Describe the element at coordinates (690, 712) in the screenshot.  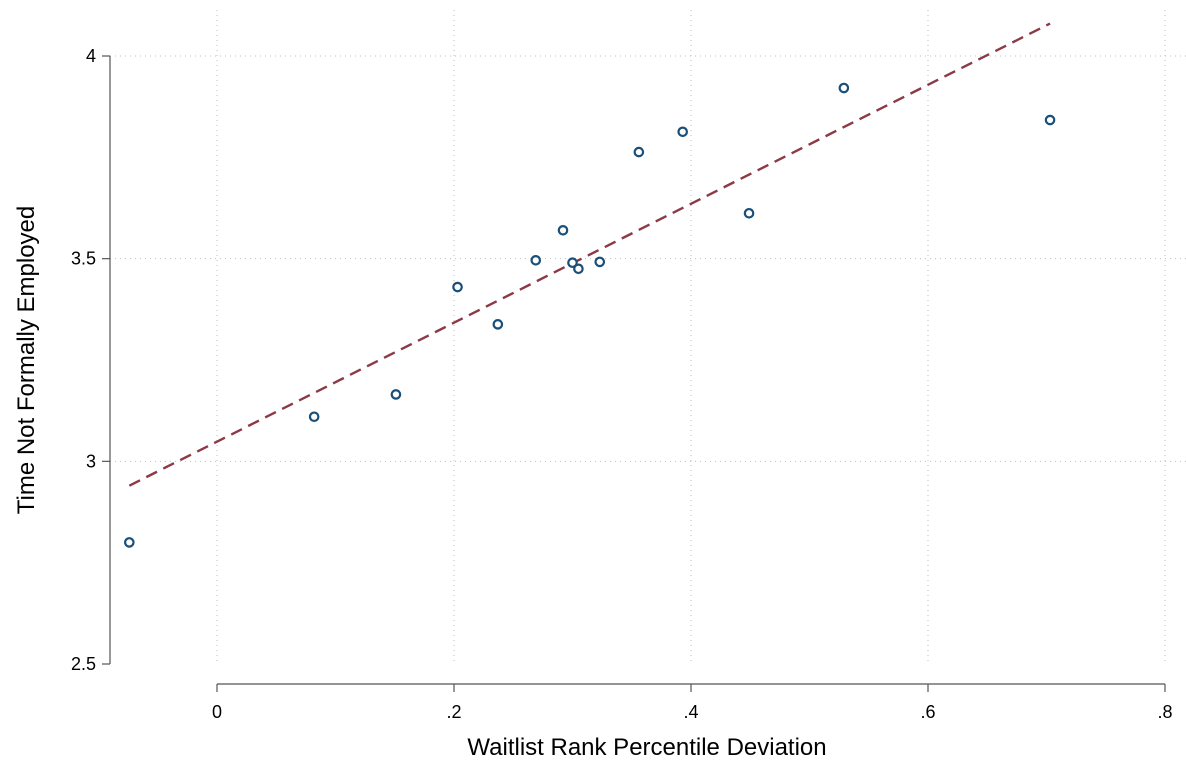
I see `x-tick-label: .4` at that location.